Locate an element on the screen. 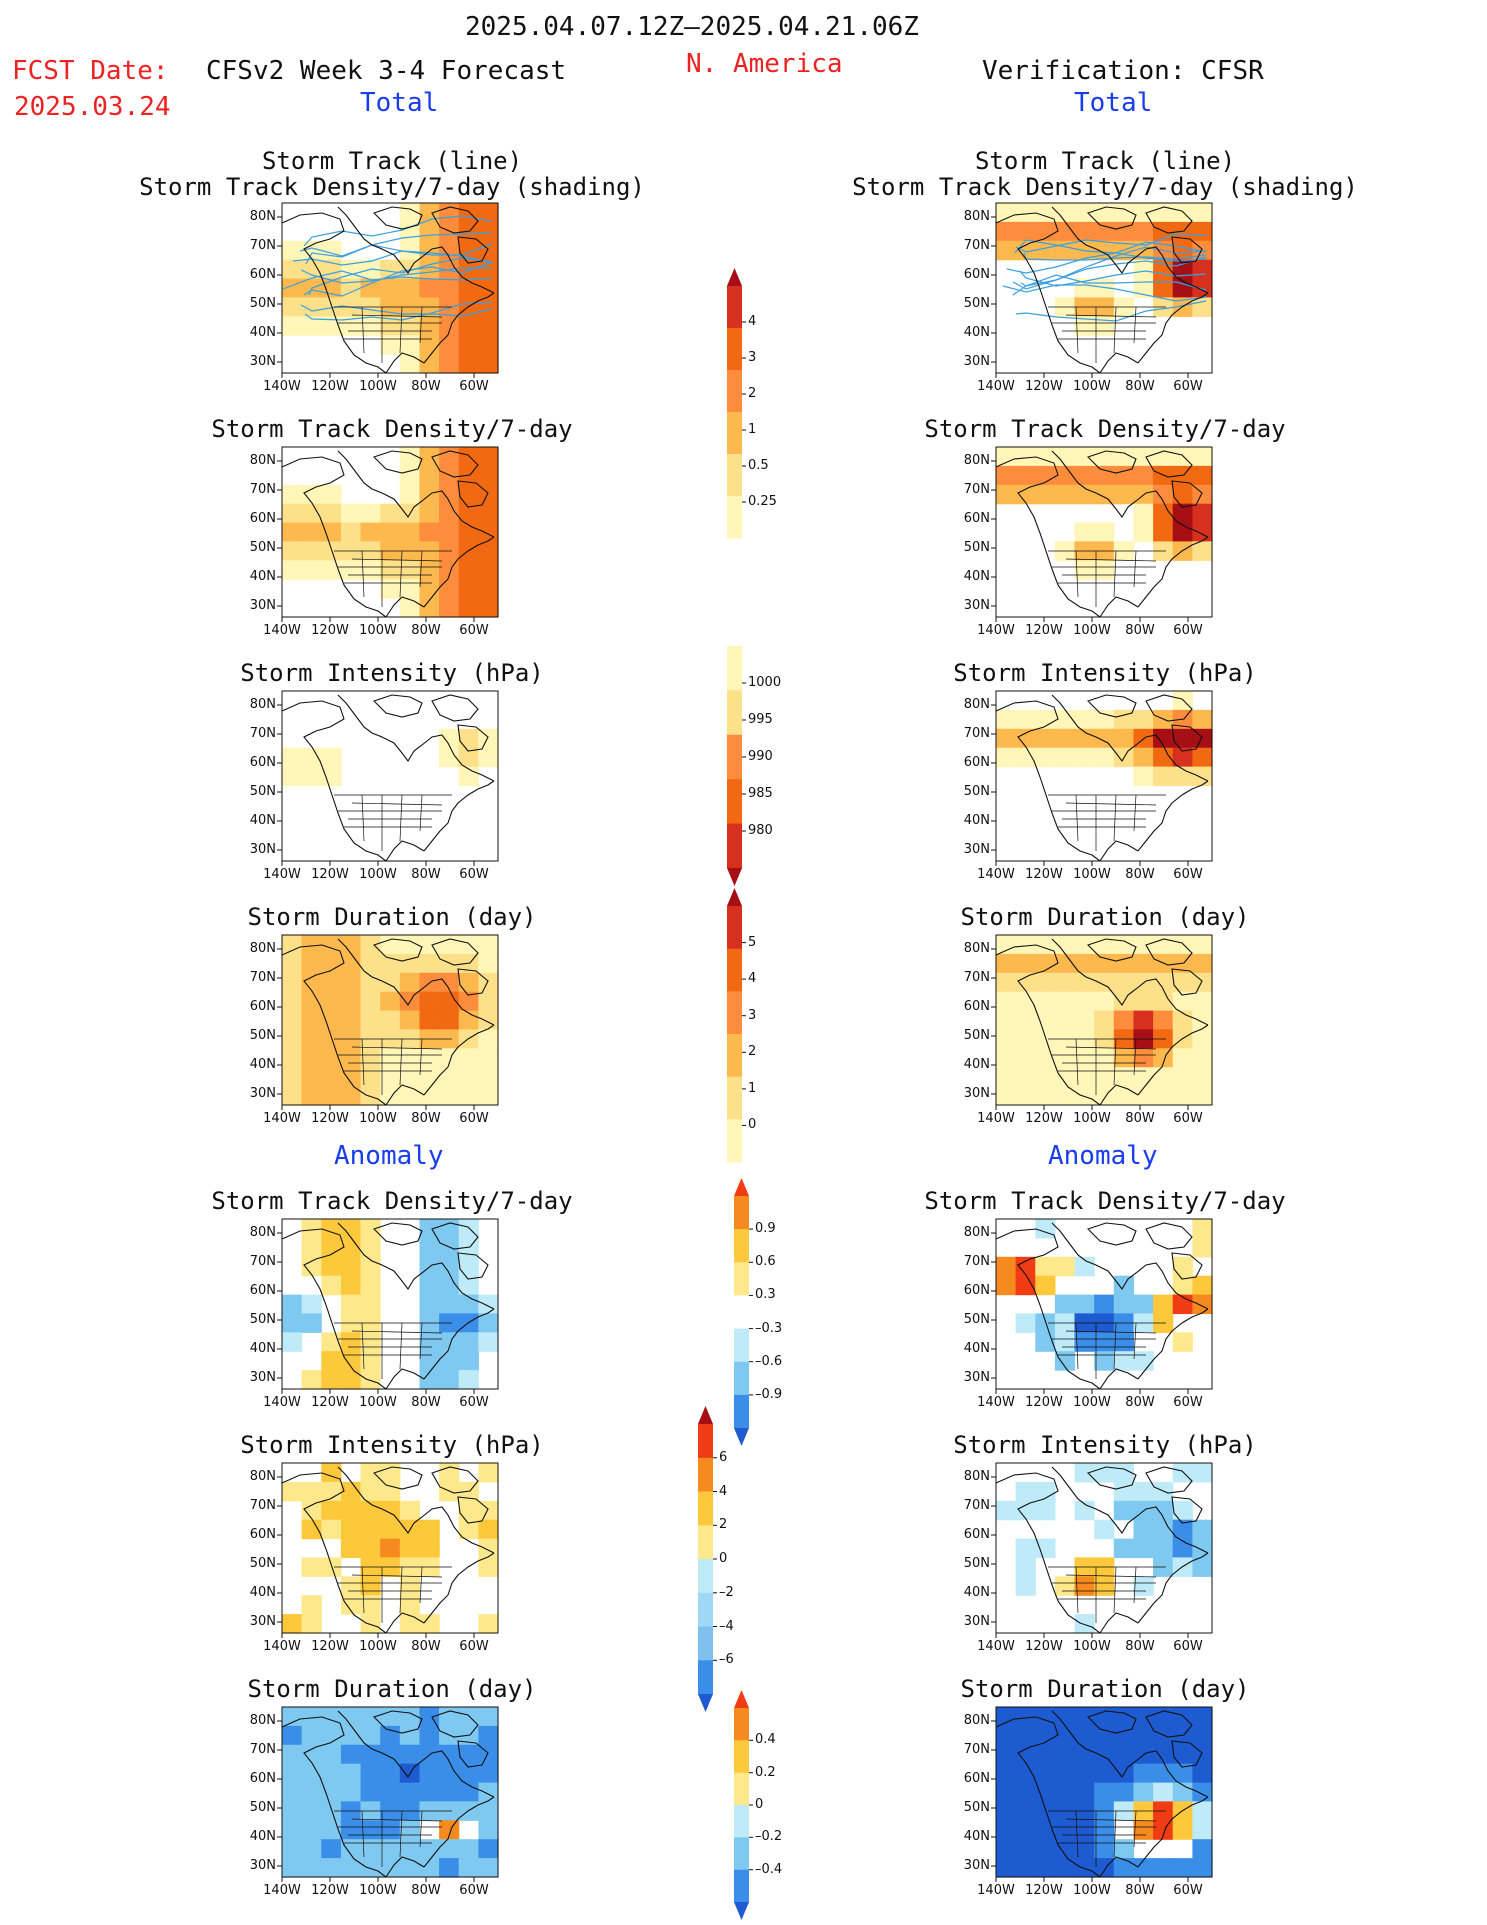 The image size is (1487, 1925). lon-label: 120W is located at coordinates (1044, 1890).